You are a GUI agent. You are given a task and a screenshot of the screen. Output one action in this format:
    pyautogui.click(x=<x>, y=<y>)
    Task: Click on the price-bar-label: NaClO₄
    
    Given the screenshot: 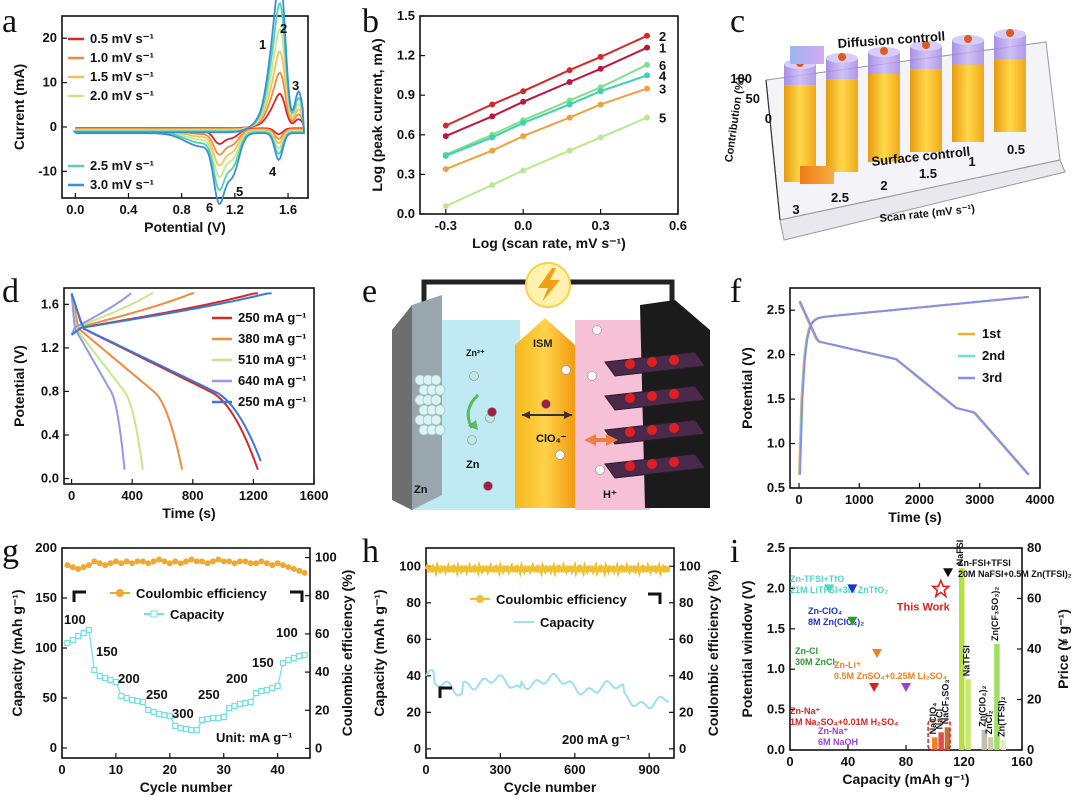 What is the action you would take?
    pyautogui.click(x=933, y=719)
    